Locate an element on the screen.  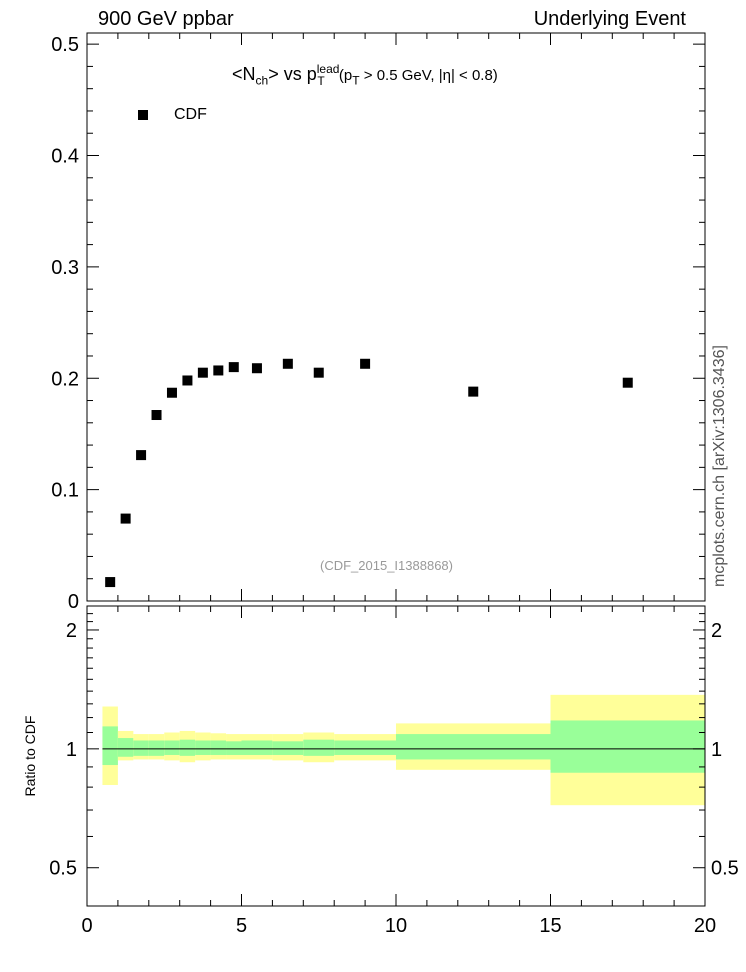
main-y-tick-label: 0.5 is located at coordinates (65, 45).